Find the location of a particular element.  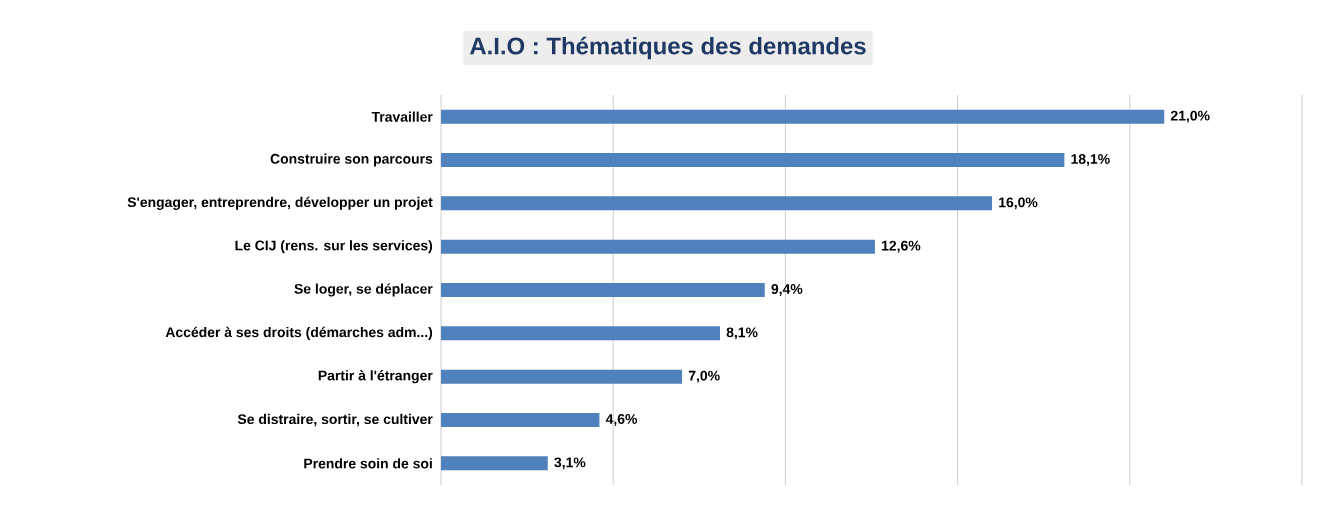

data-label: 8,1% is located at coordinates (742, 333).